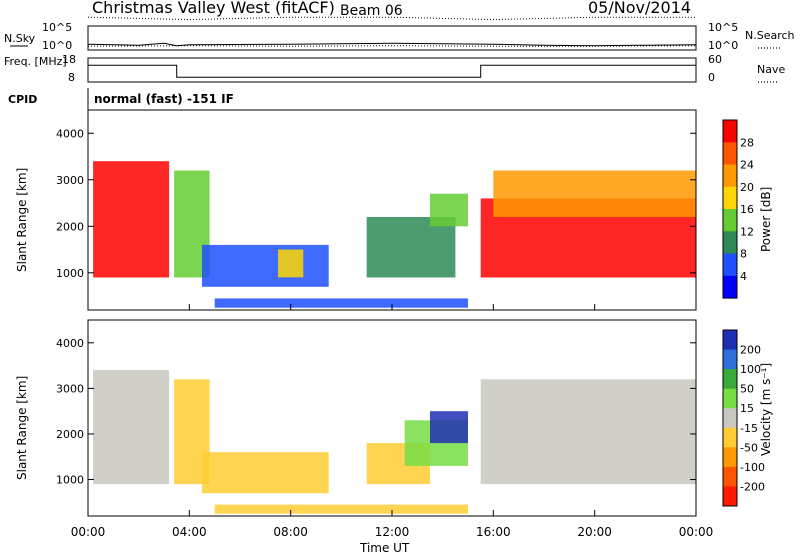 The height and width of the screenshot is (554, 800). I want to click on x-tick-label: 08:00, so click(290, 532).